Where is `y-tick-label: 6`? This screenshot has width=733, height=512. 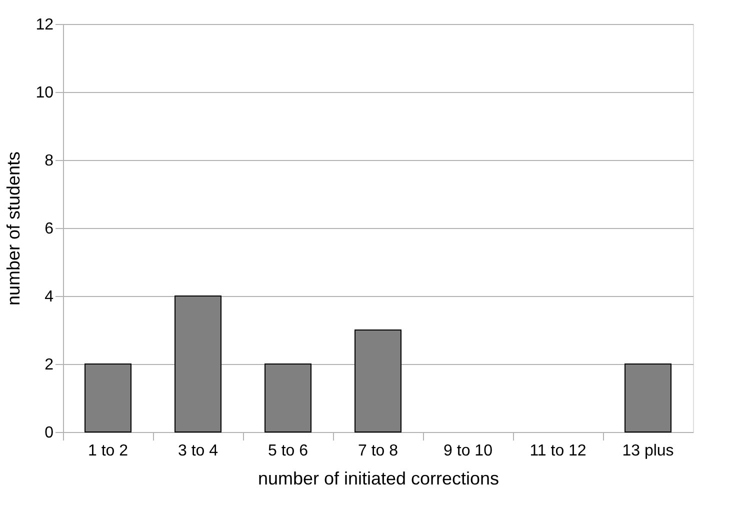 y-tick-label: 6 is located at coordinates (49, 229).